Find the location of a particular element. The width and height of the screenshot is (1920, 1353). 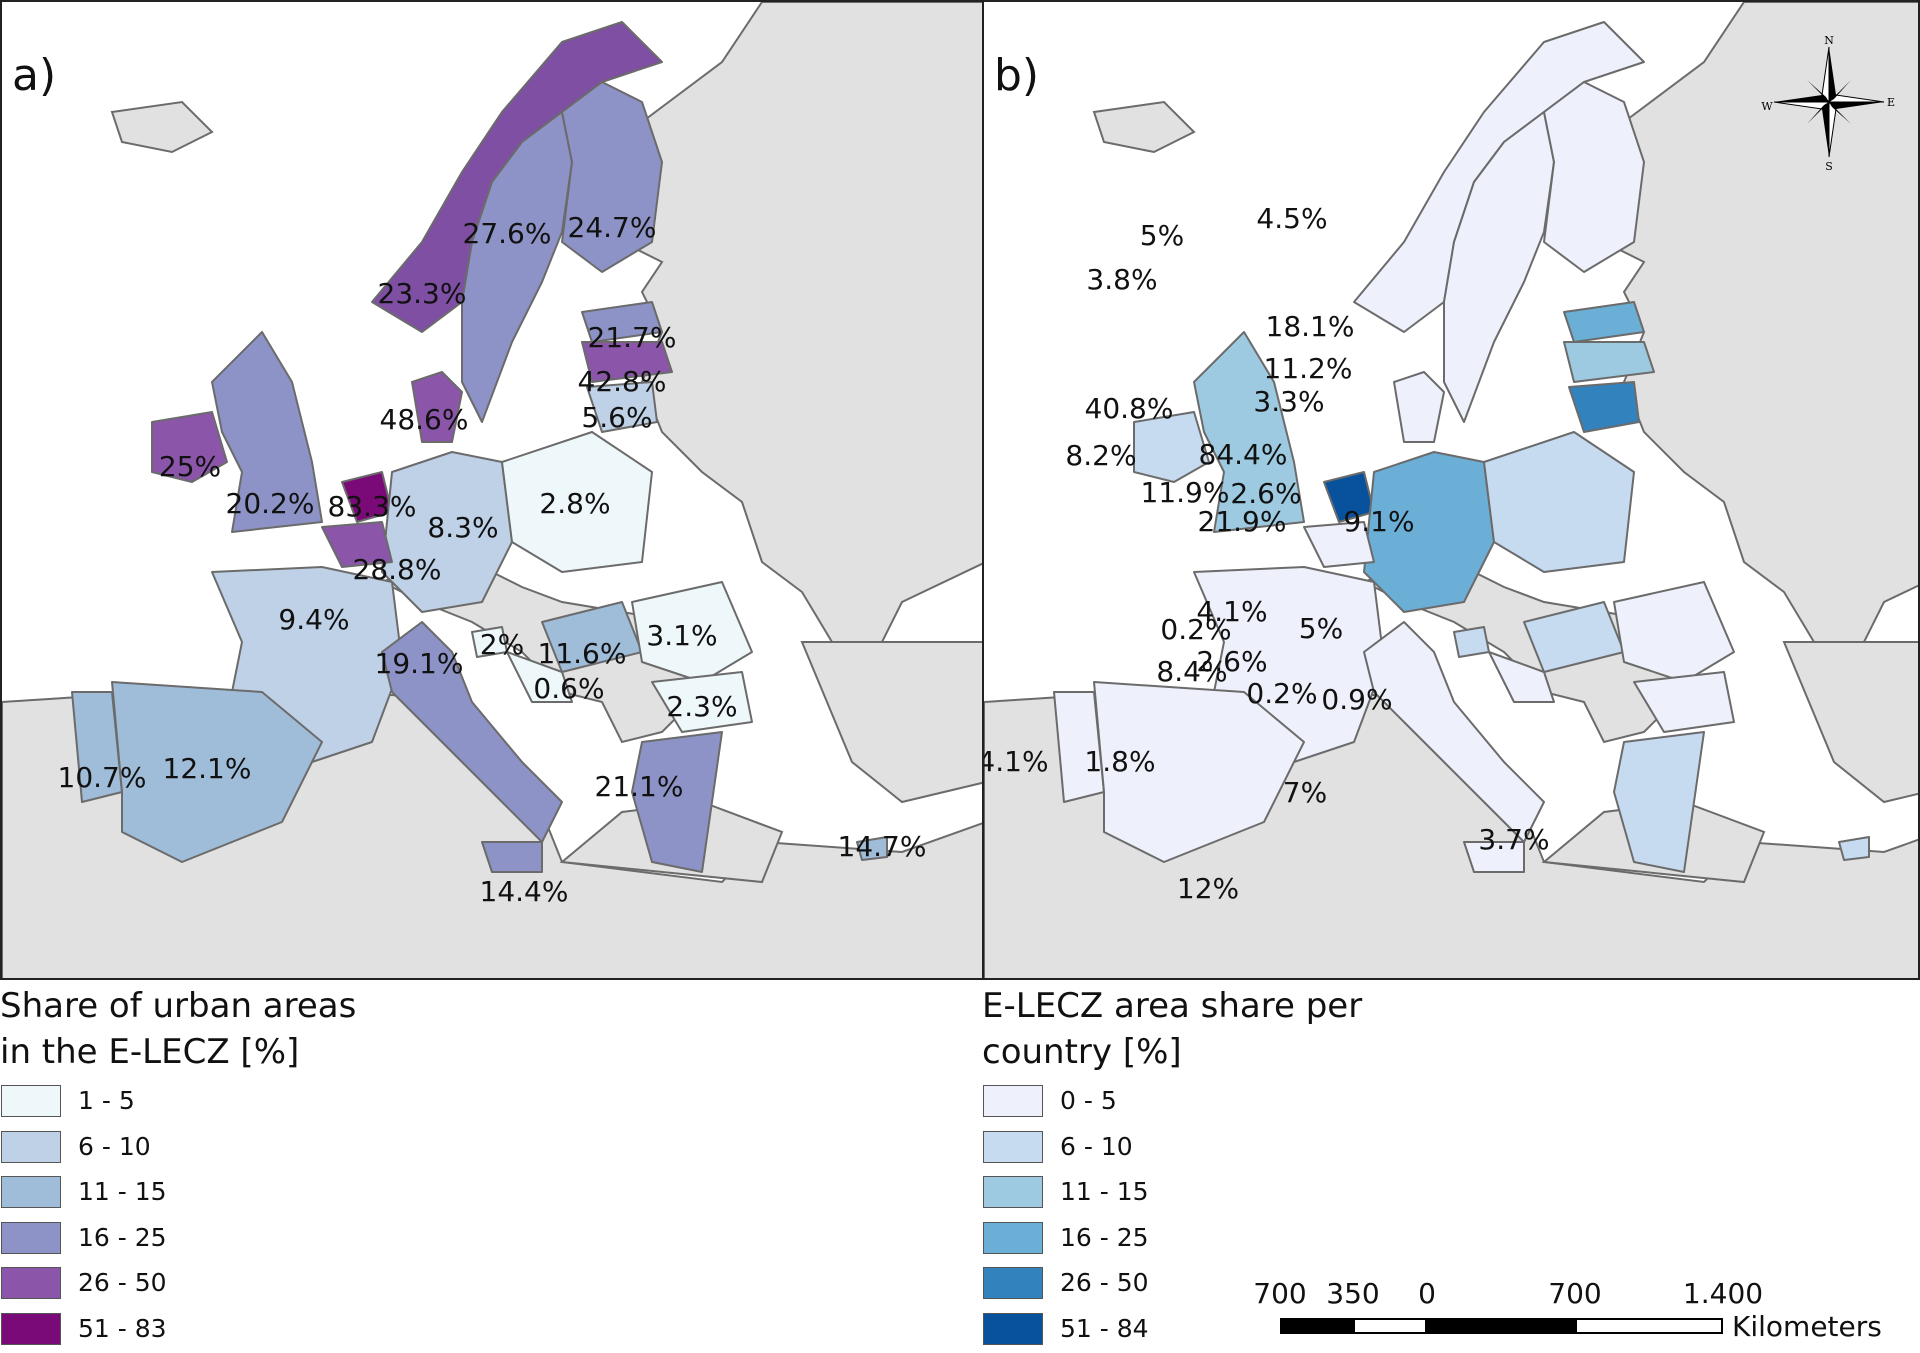

legend-label: 51 - 83 is located at coordinates (122, 1328).